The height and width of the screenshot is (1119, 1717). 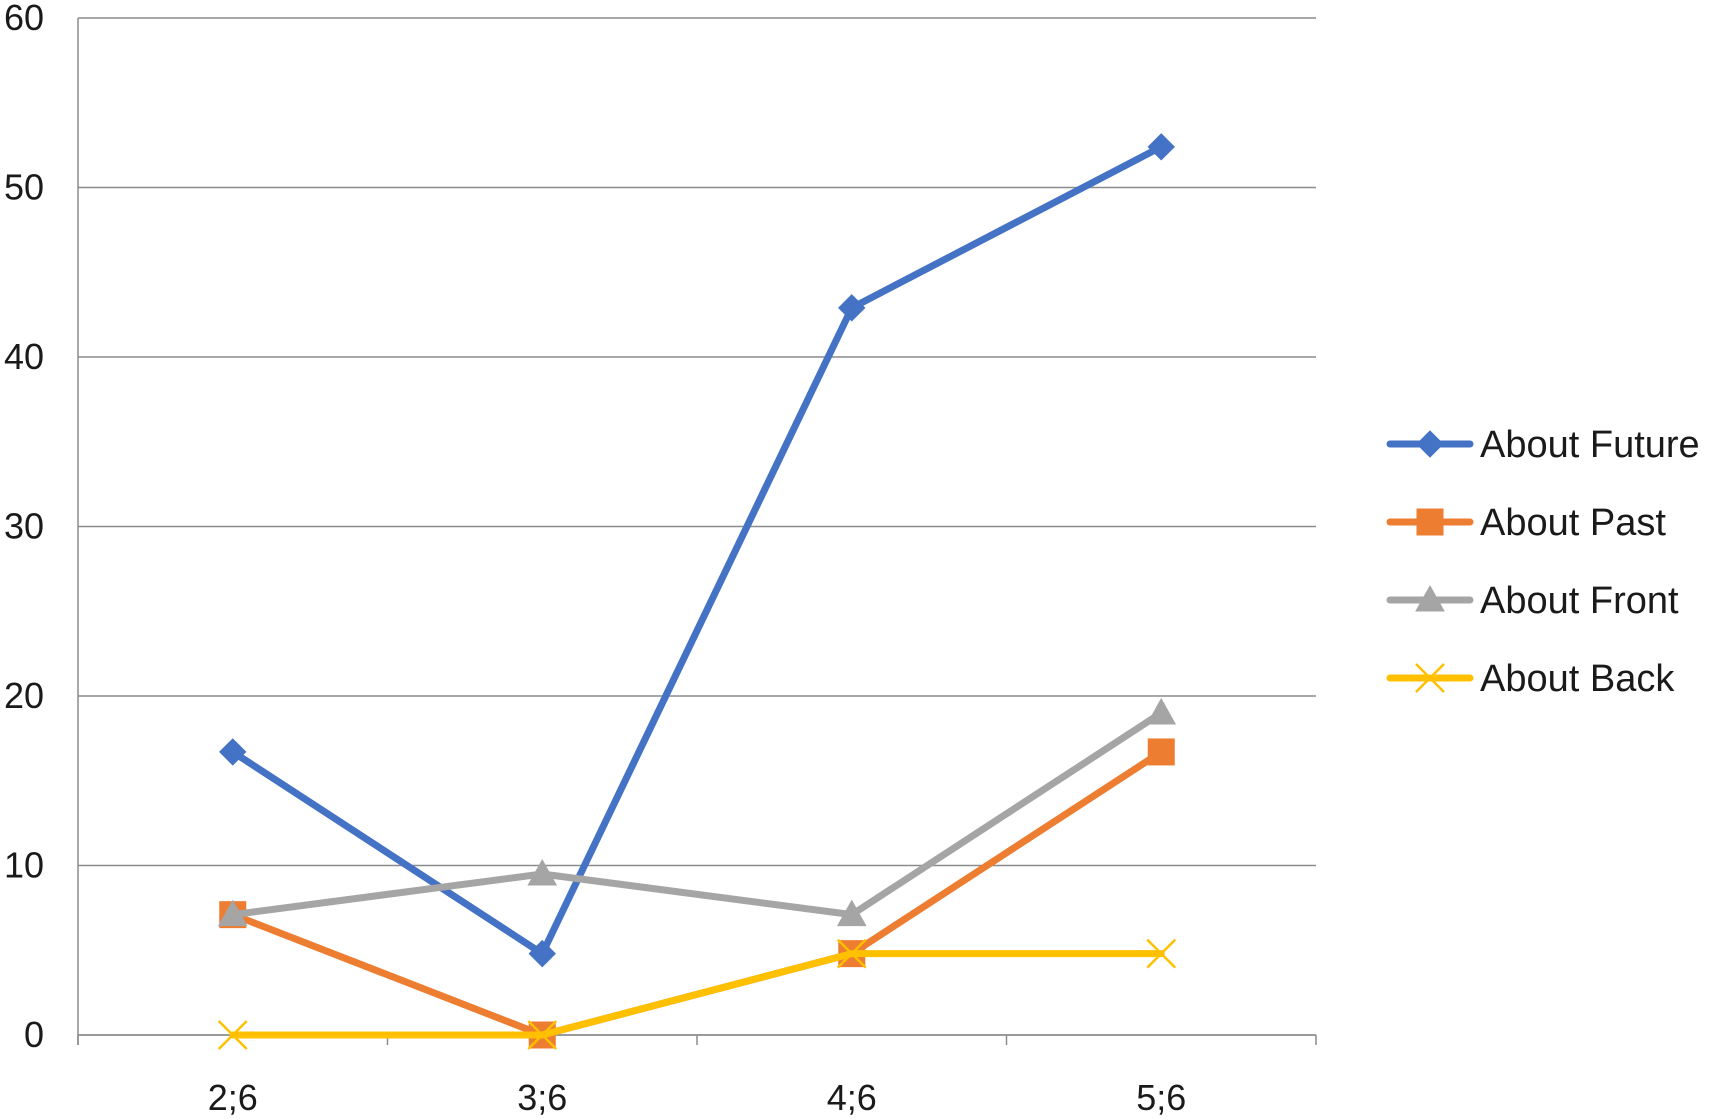 I want to click on y-tick-label: 40, so click(x=24, y=356).